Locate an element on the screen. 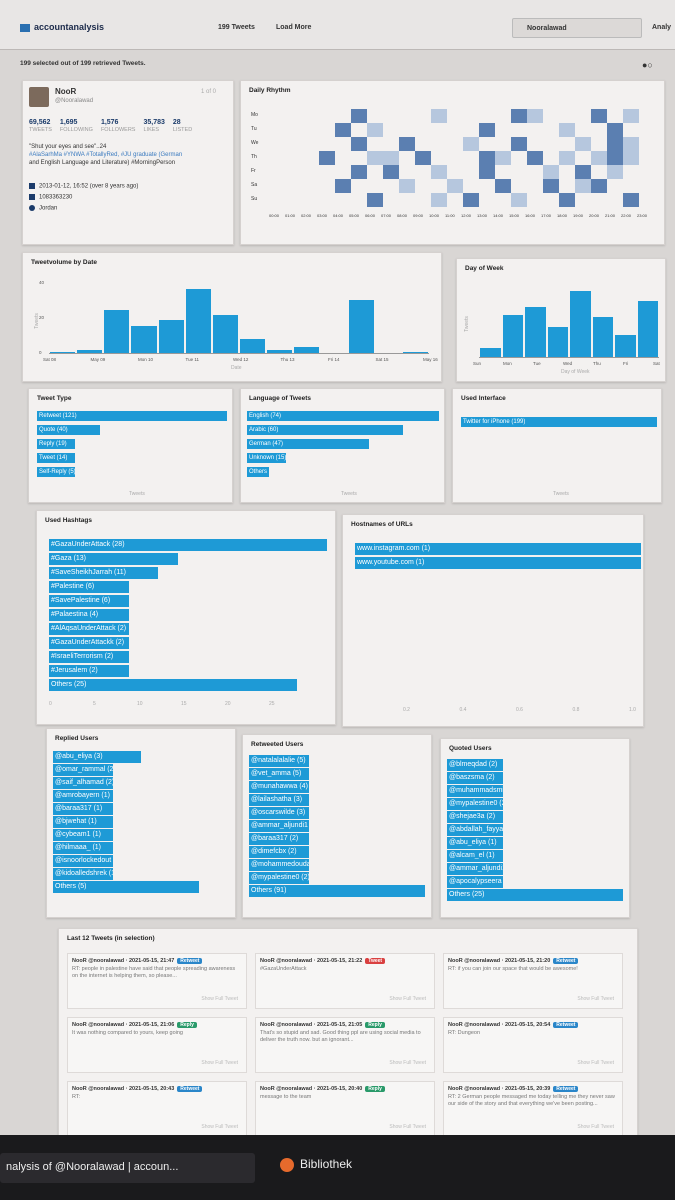  bar-item: German (47) is located at coordinates (308, 444).